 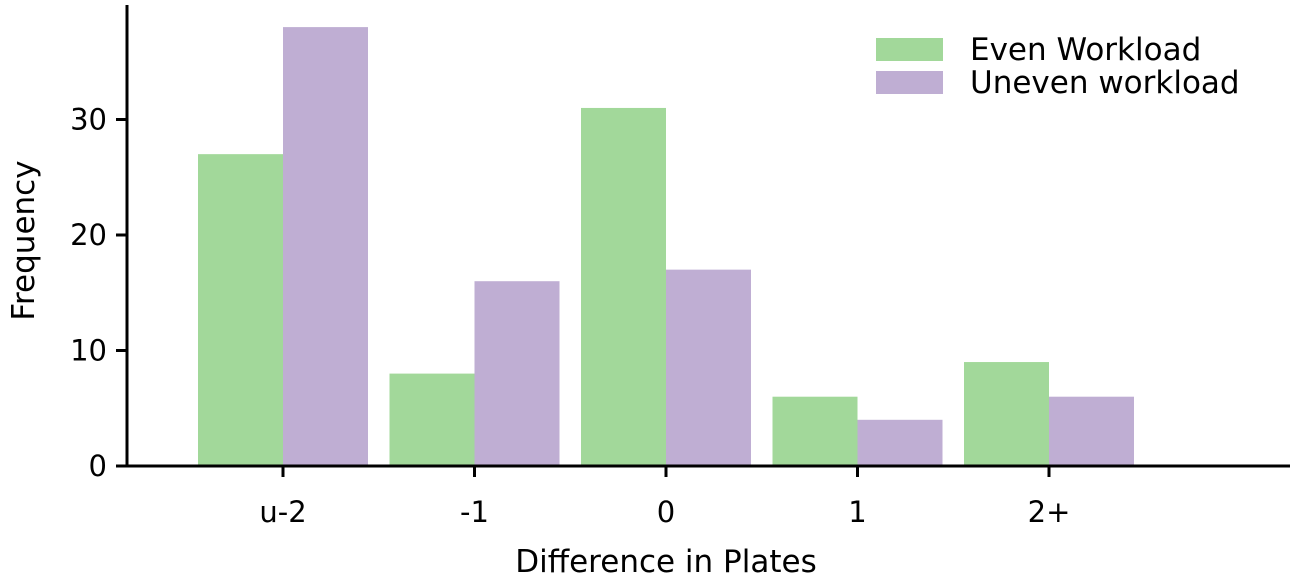 What do you see at coordinates (474, 512) in the screenshot?
I see `x-tick-label: -1` at bounding box center [474, 512].